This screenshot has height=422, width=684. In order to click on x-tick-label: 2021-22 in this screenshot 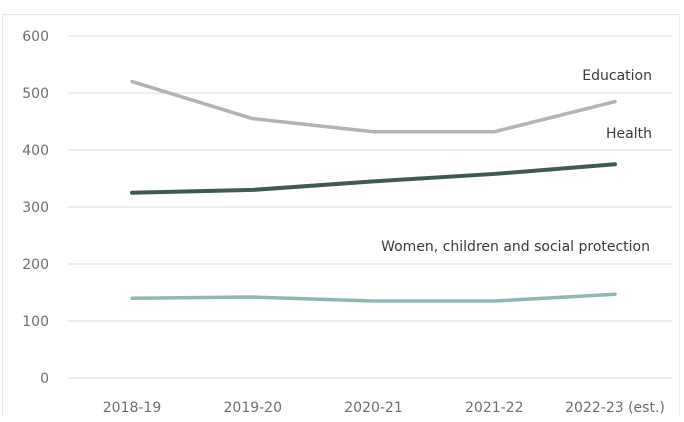, I will do `click(494, 408)`.